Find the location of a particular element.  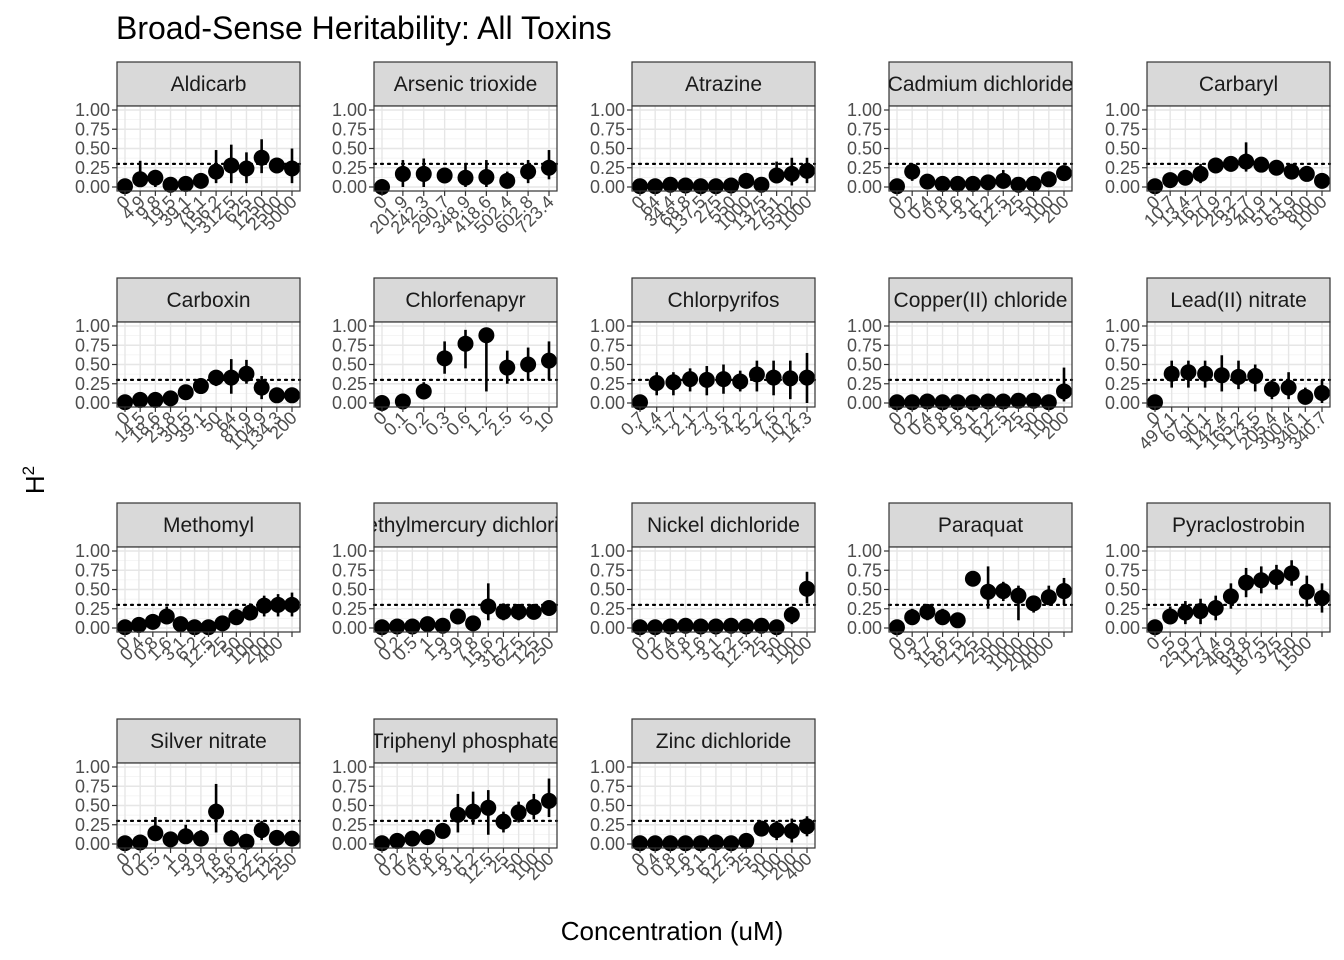

x-tick-label: 2.5 is located at coordinates (500, 424).